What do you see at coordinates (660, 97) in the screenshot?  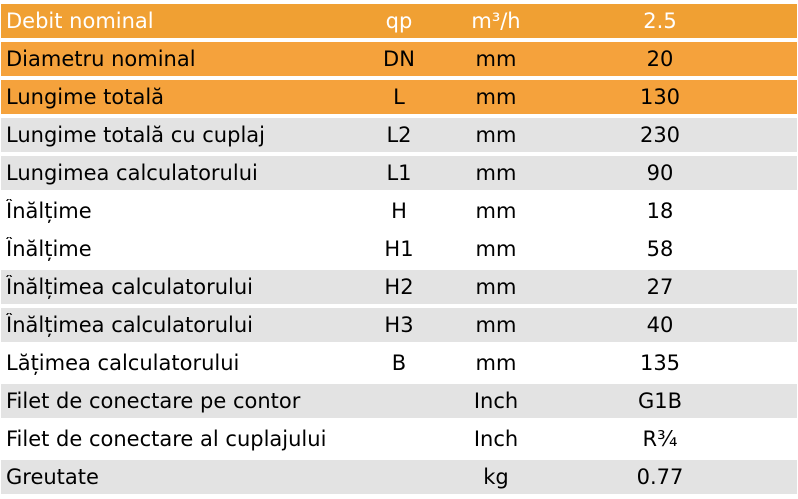 I see `param-value: 130` at bounding box center [660, 97].